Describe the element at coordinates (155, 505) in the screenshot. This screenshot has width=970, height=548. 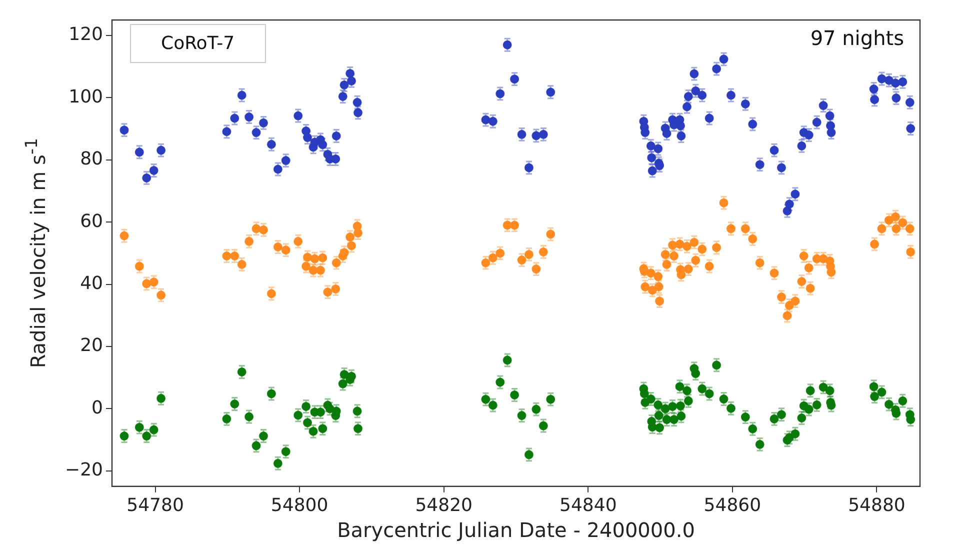
I see `x-tick-label: 54780` at that location.